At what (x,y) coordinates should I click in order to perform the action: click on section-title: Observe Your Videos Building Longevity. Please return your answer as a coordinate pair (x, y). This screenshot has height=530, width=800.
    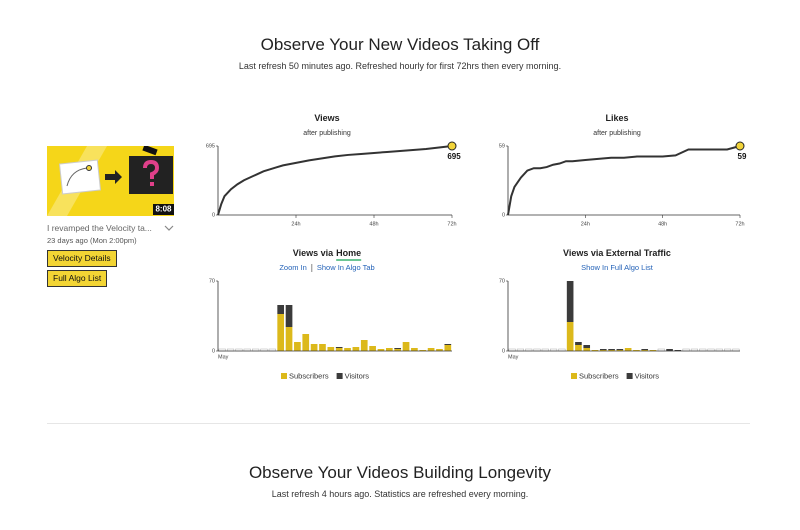
    Looking at the image, I should click on (400, 472).